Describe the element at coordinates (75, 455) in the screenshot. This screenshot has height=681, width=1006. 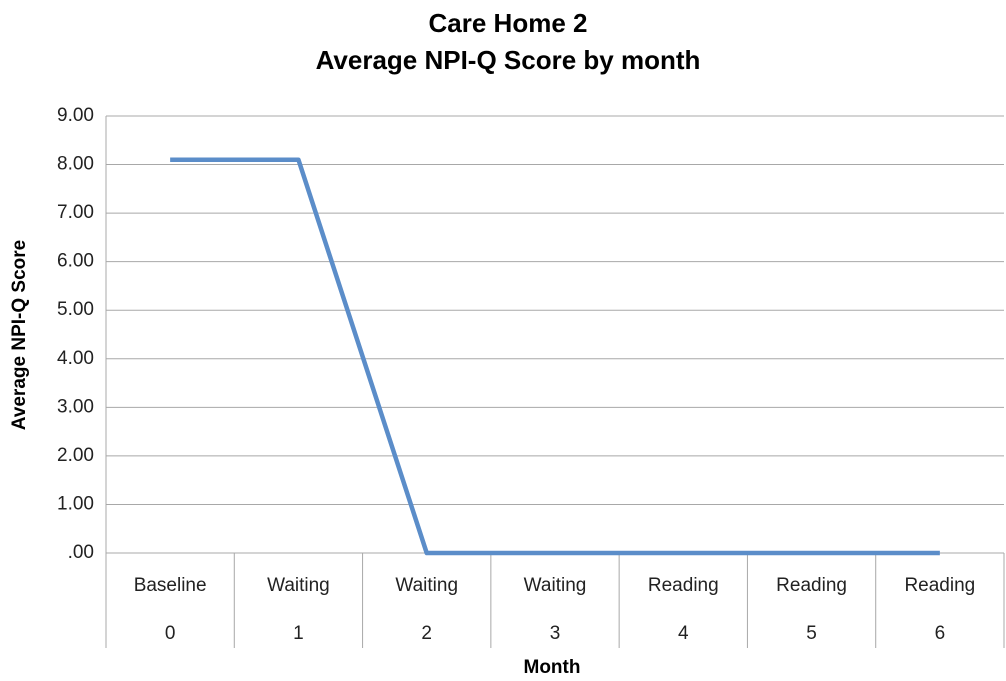
I see `y-tick-label: 2.00` at that location.